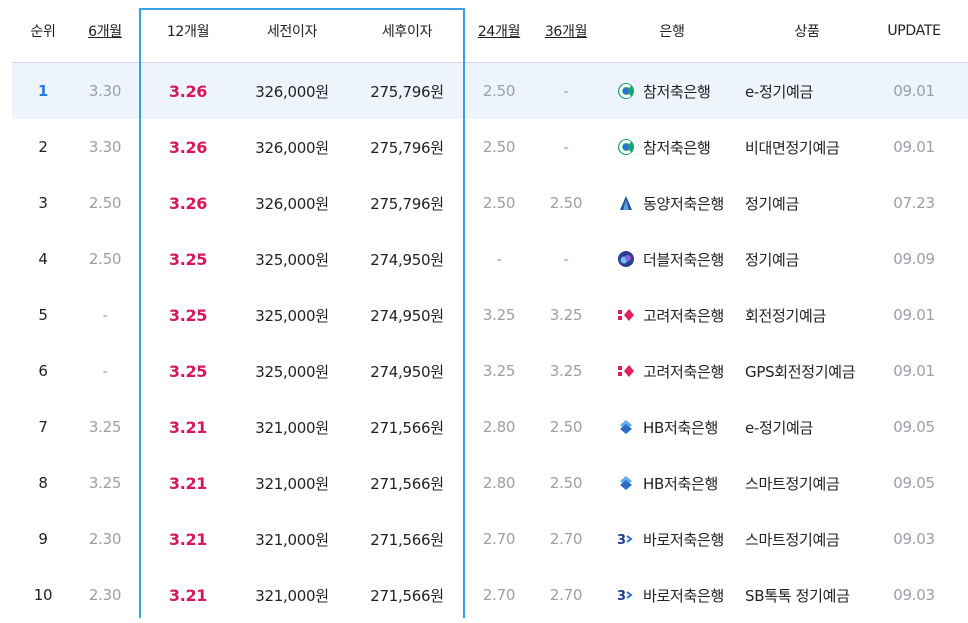 The height and width of the screenshot is (623, 968). I want to click on rank-cell: 8, so click(43, 483).